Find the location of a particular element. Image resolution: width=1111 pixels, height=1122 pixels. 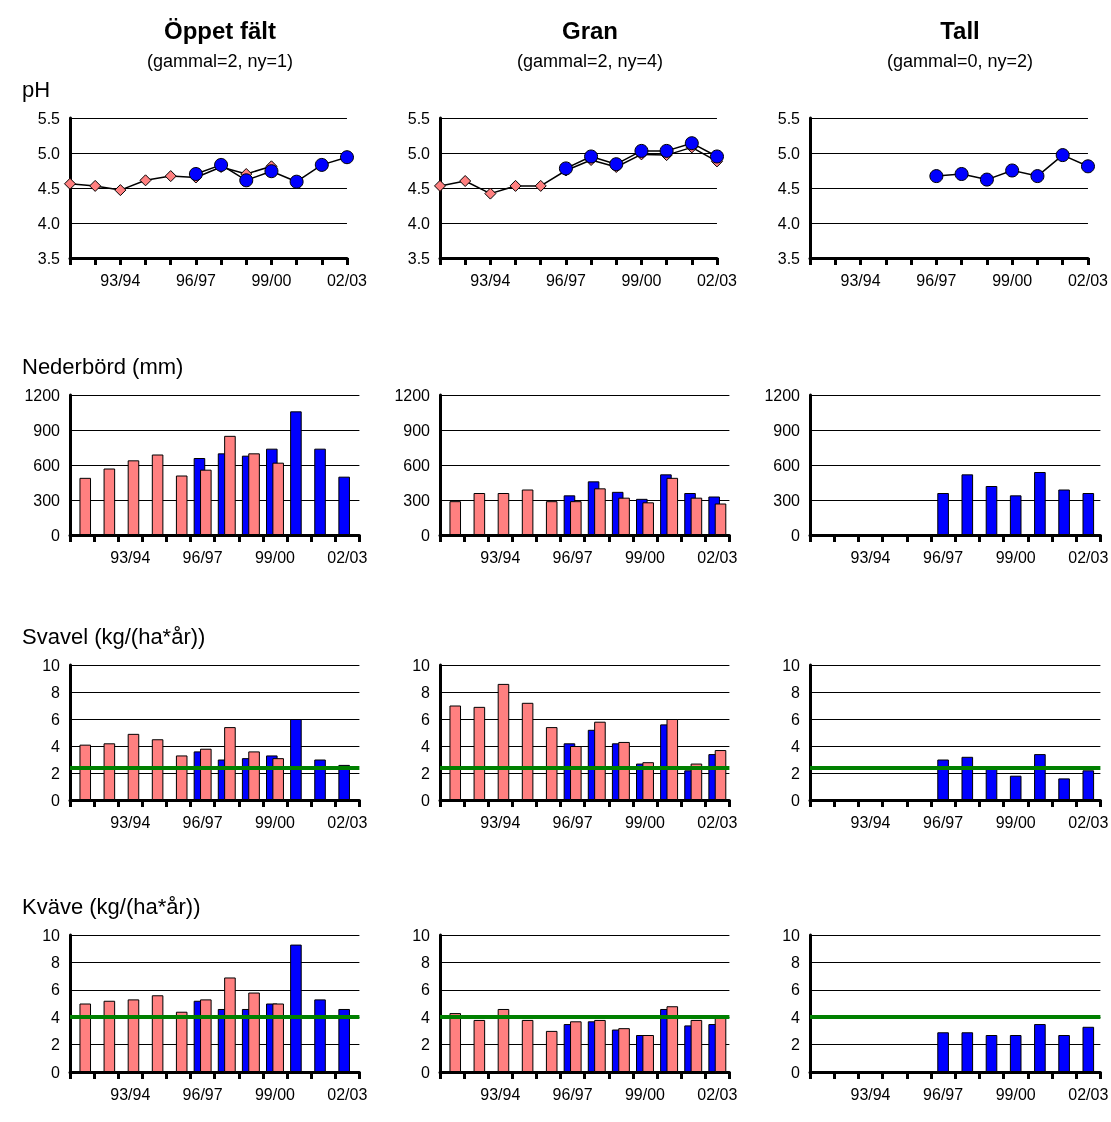

y-axis-title: Svavel (kg/(ha*år)) is located at coordinates (114, 636).